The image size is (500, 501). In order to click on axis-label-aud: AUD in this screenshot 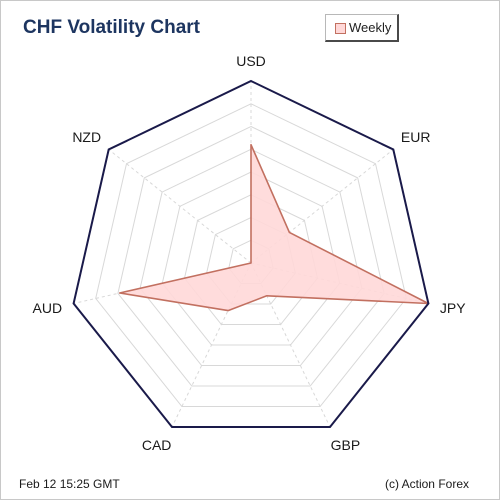, I will do `click(48, 308)`.